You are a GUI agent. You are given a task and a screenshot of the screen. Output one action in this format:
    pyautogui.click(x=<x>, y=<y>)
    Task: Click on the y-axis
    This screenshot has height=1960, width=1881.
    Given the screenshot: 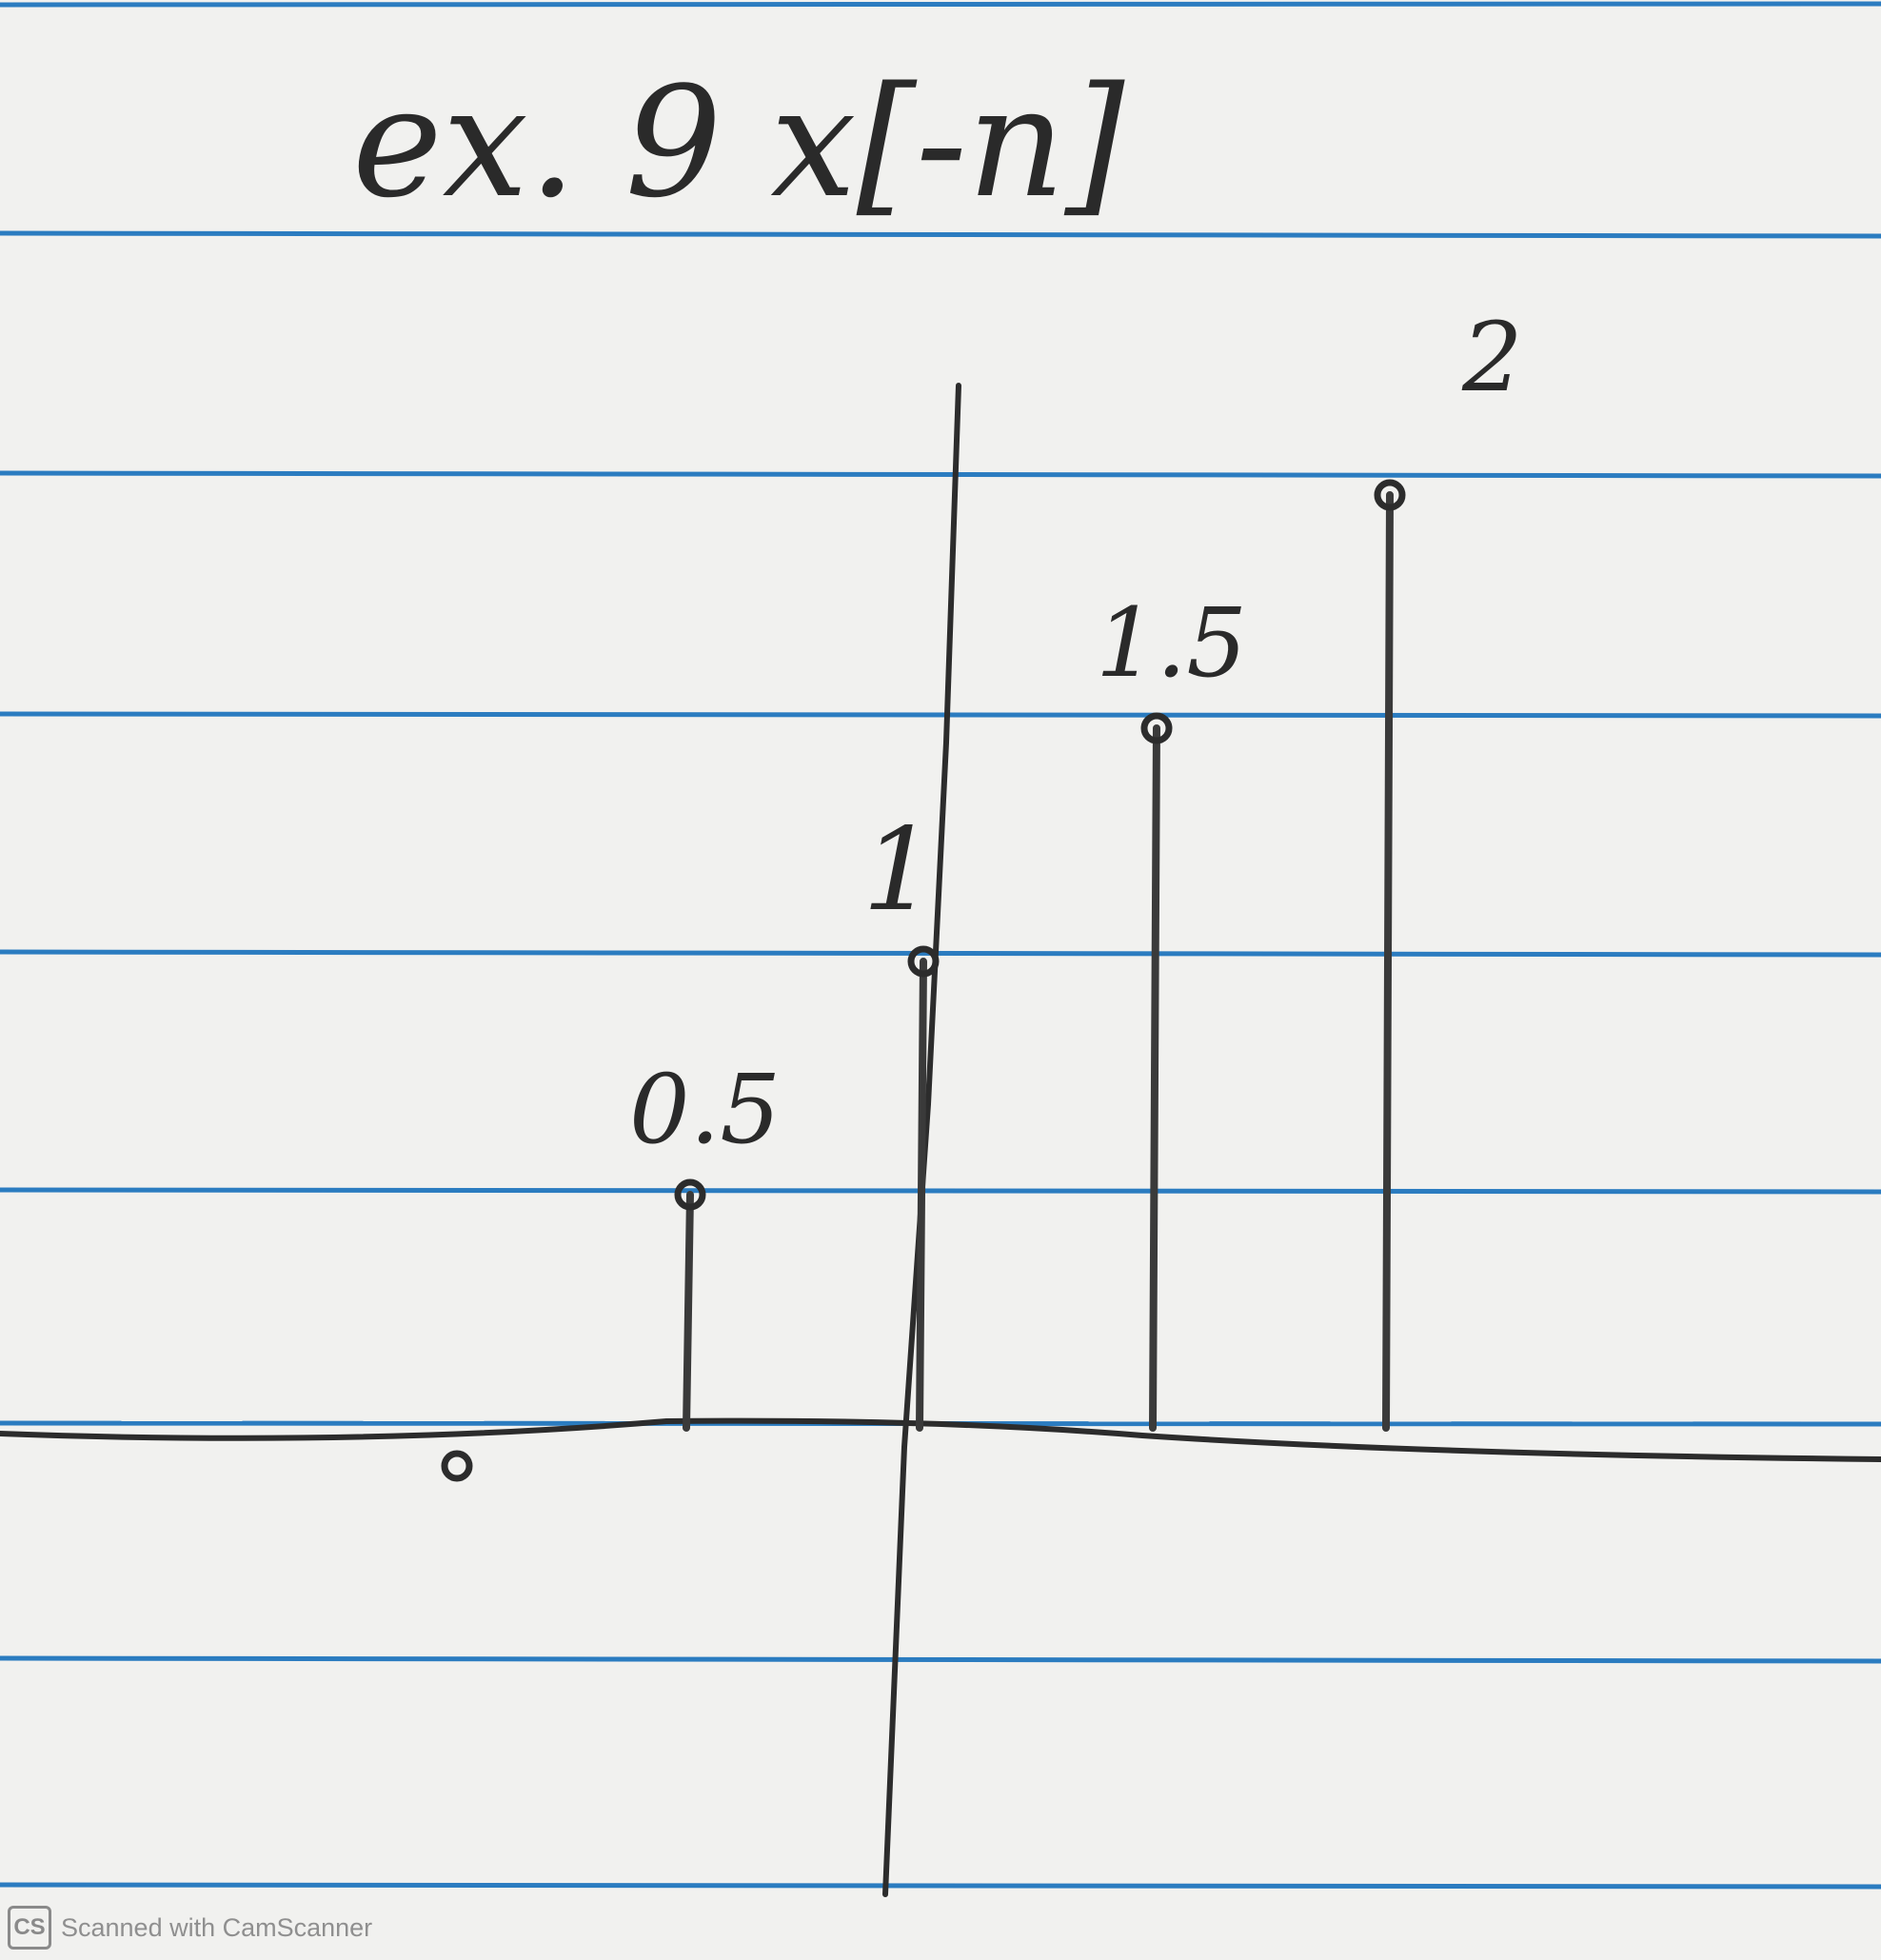 What is the action you would take?
    pyautogui.click(x=922, y=1140)
    